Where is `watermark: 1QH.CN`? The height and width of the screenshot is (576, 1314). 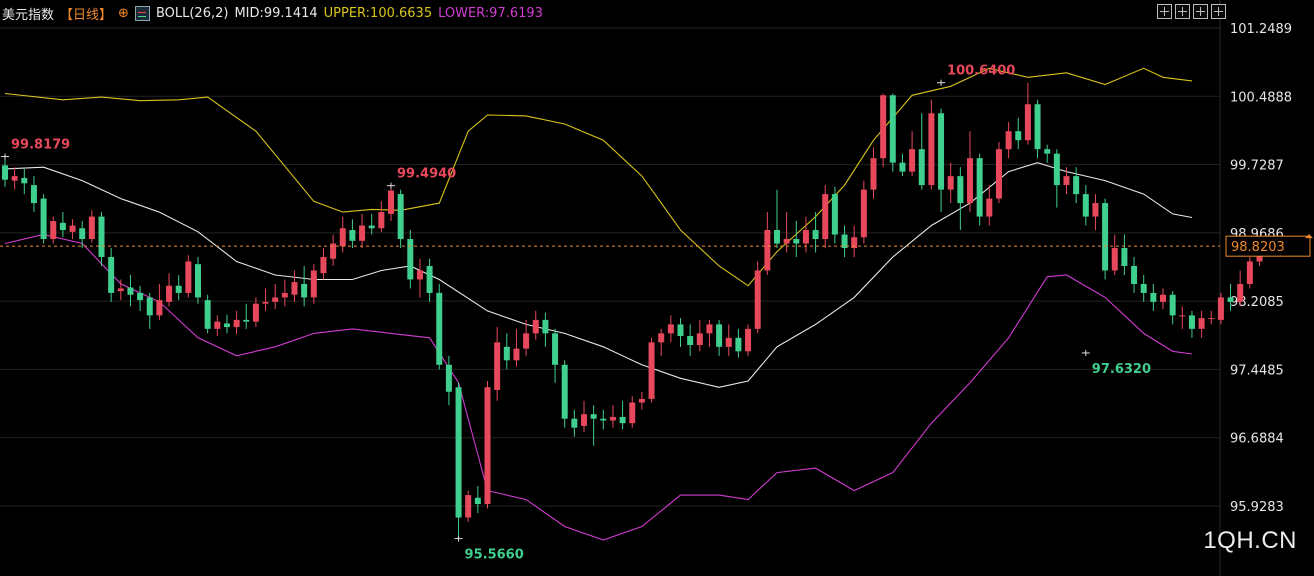
watermark: 1QH.CN is located at coordinates (1250, 540).